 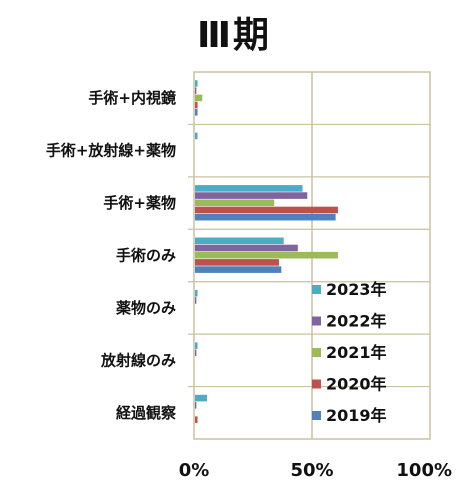 I want to click on category-label: 手術のみ, so click(x=146, y=256).